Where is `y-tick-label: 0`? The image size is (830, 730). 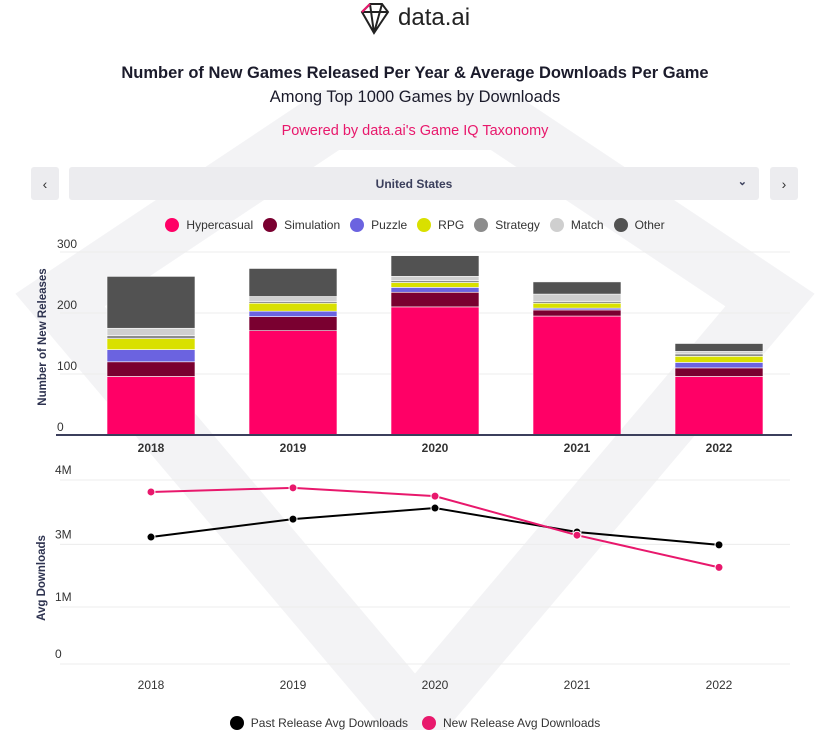
y-tick-label: 0 is located at coordinates (58, 654).